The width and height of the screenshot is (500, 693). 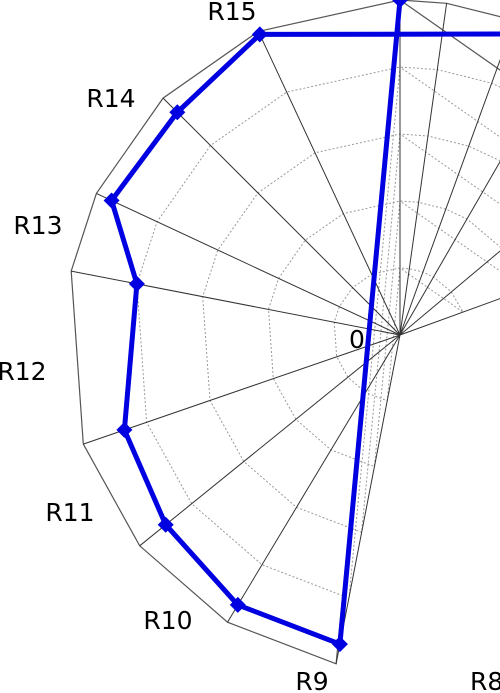 What do you see at coordinates (111, 200) in the screenshot?
I see `radar-point-r13` at bounding box center [111, 200].